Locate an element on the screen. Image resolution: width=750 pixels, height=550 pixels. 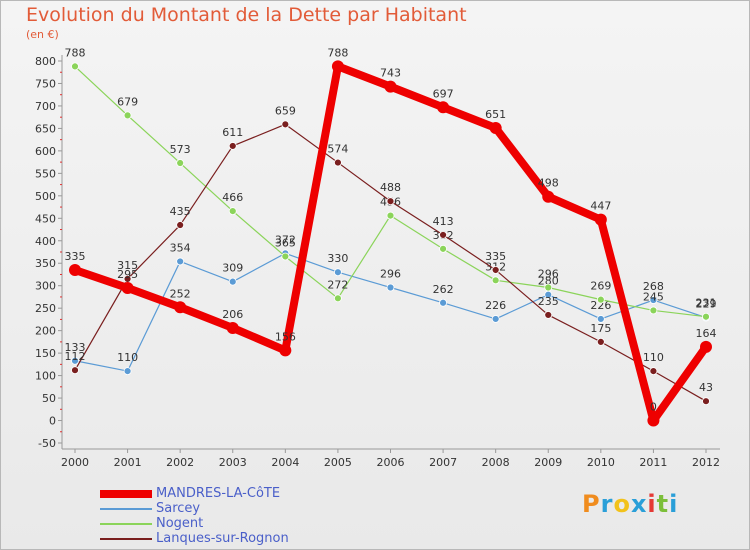
y-tick-label: 200 is located at coordinates (45, 331).